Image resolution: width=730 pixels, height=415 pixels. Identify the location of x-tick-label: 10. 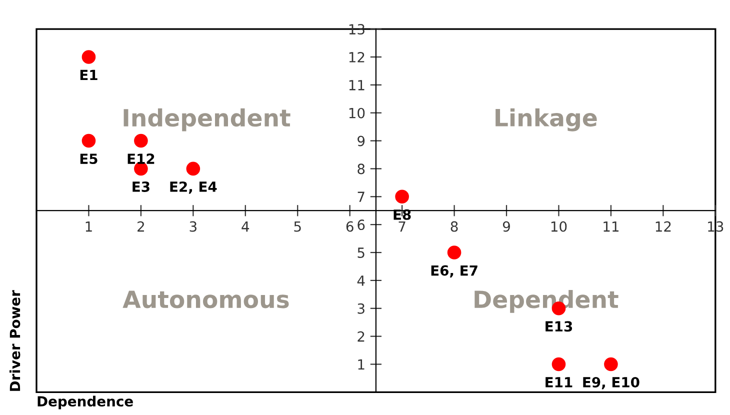
(559, 226).